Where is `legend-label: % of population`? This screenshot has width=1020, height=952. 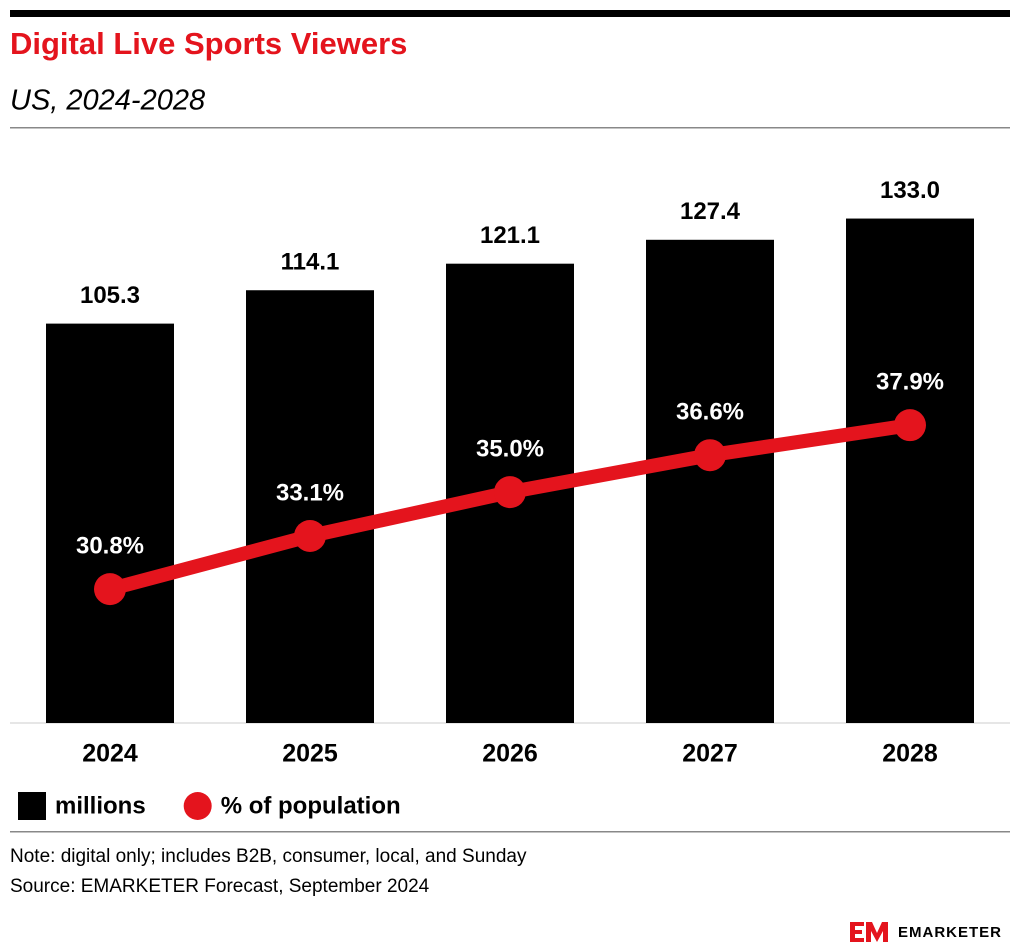
legend-label: % of population is located at coordinates (311, 805).